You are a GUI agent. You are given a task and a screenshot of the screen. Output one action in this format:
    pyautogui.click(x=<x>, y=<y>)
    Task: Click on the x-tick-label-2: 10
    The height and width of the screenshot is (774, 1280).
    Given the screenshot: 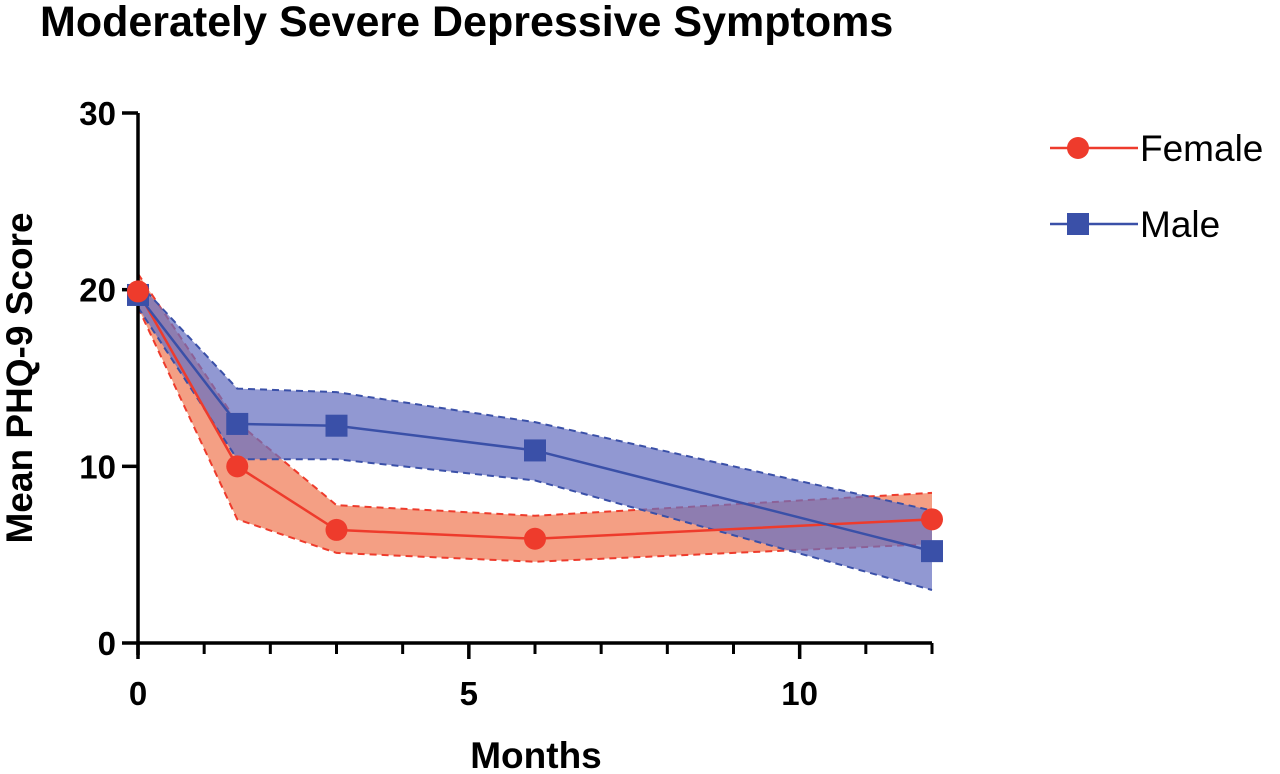 What is the action you would take?
    pyautogui.click(x=799, y=693)
    